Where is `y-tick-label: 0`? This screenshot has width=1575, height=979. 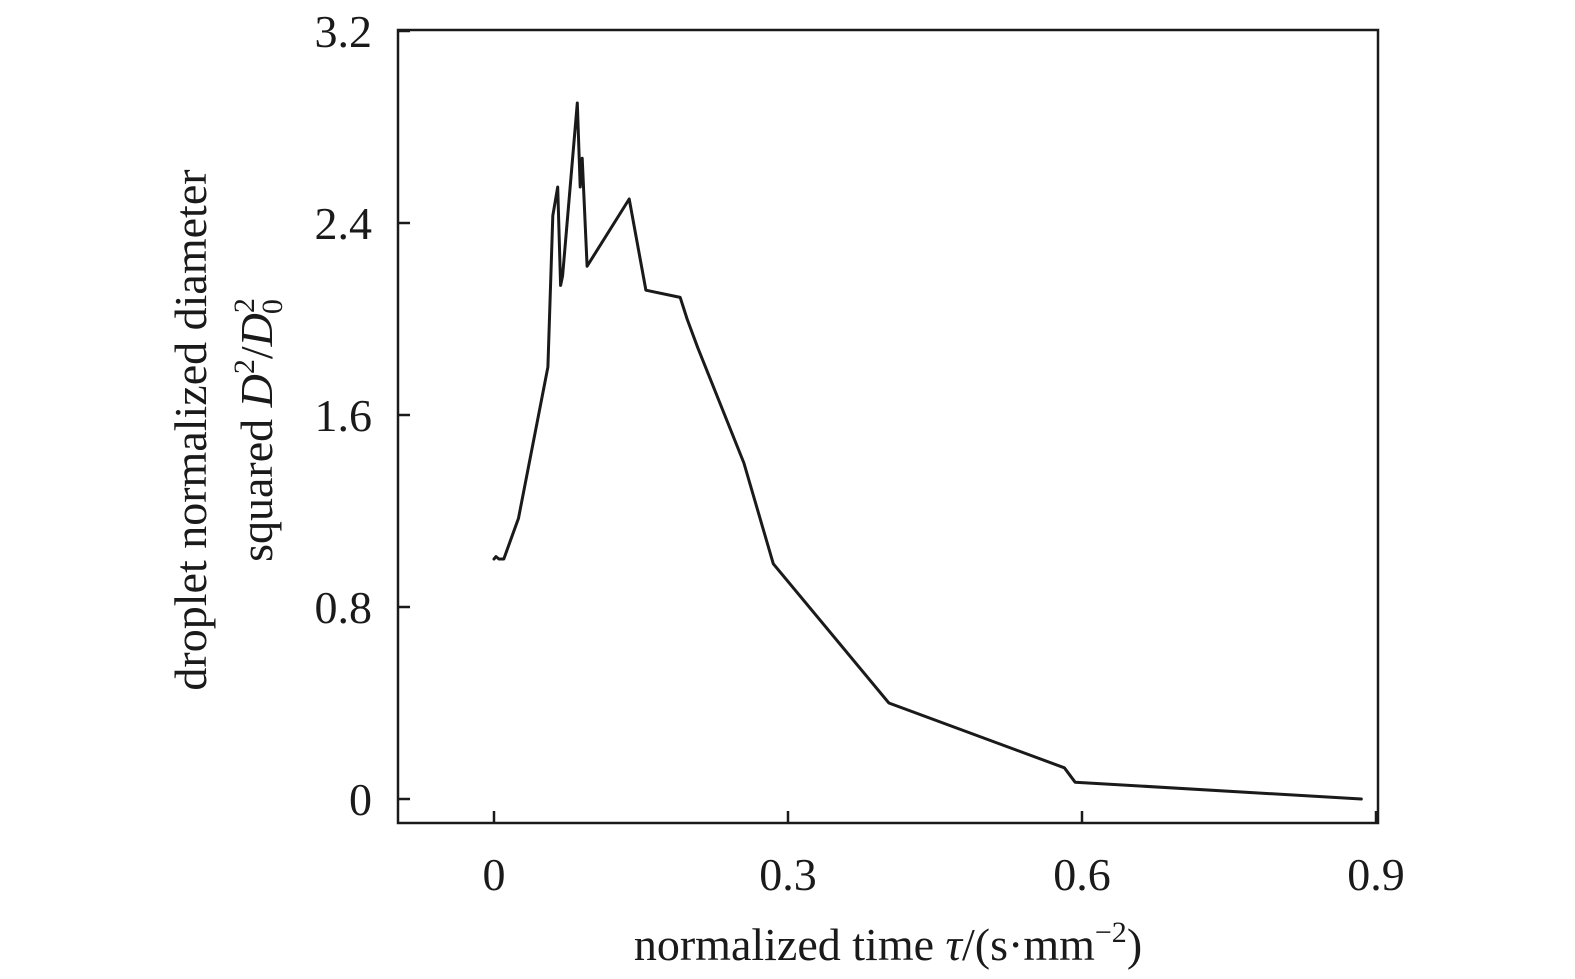 y-tick-label: 0 is located at coordinates (360, 799).